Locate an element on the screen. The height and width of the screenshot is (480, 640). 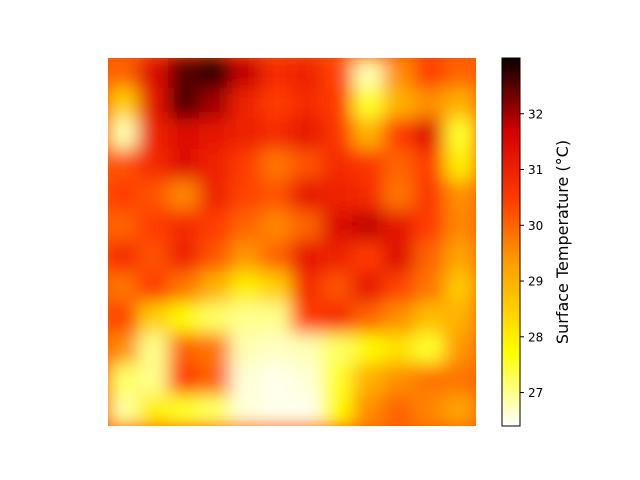
colorbar-tick-label: 30 is located at coordinates (535, 226).